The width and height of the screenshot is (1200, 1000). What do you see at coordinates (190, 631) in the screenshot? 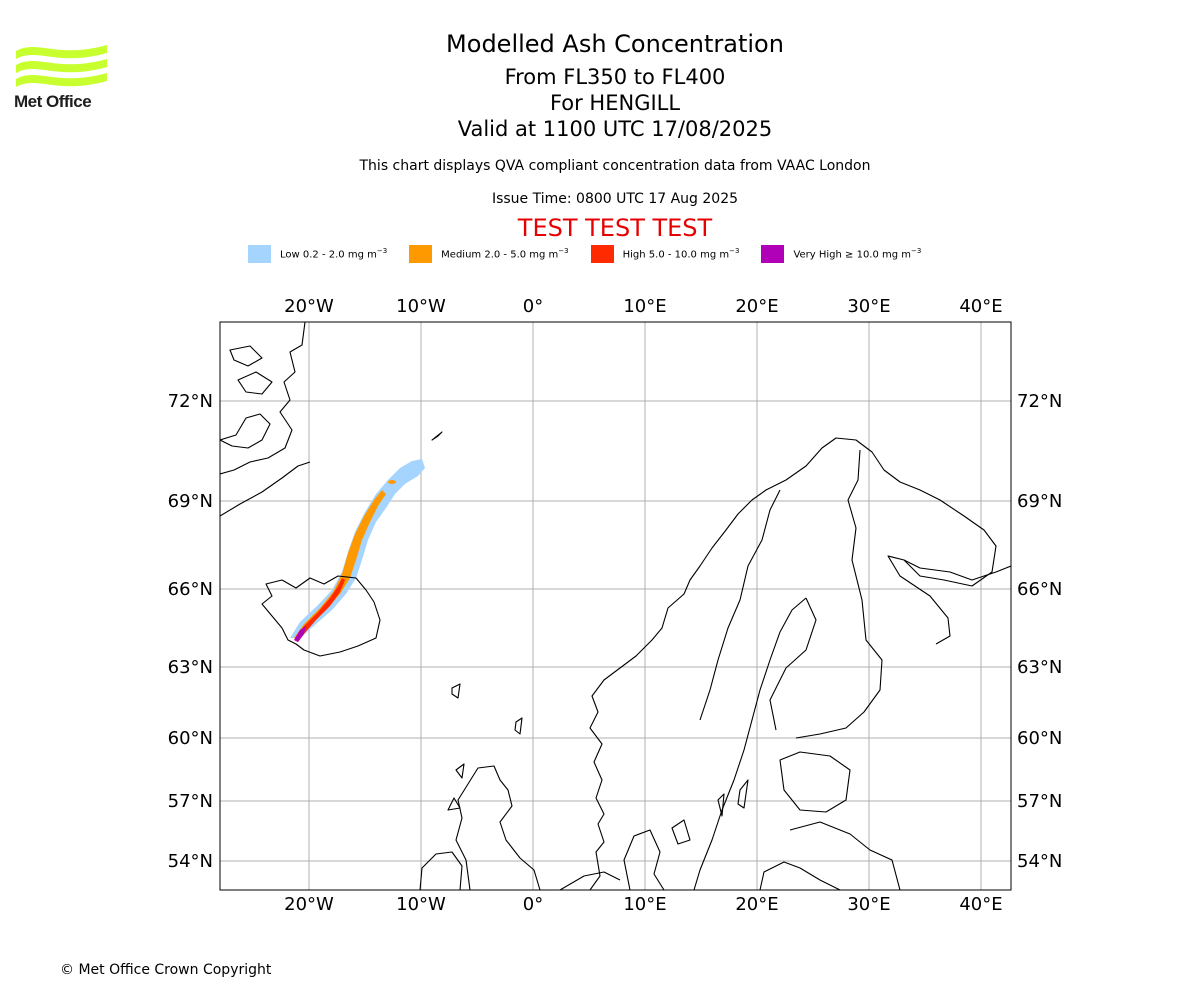
I see `lat-labels-left: 72°N 69°N 66°N 63°N 60°N 57°N 54°N` at bounding box center [190, 631].